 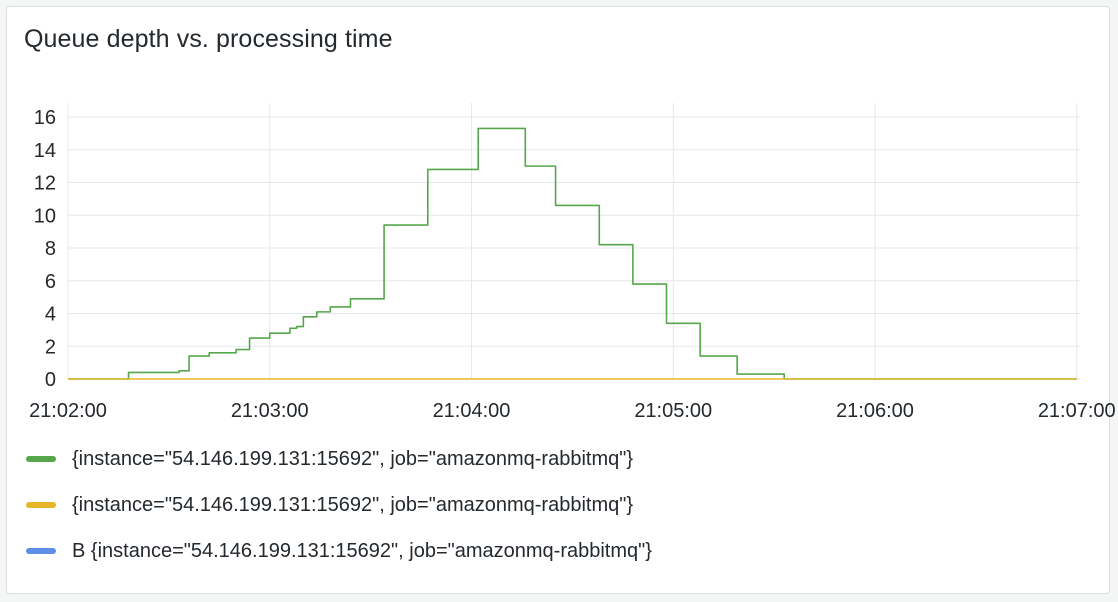 What do you see at coordinates (50, 315) in the screenshot?
I see `y-tick-label: 4` at bounding box center [50, 315].